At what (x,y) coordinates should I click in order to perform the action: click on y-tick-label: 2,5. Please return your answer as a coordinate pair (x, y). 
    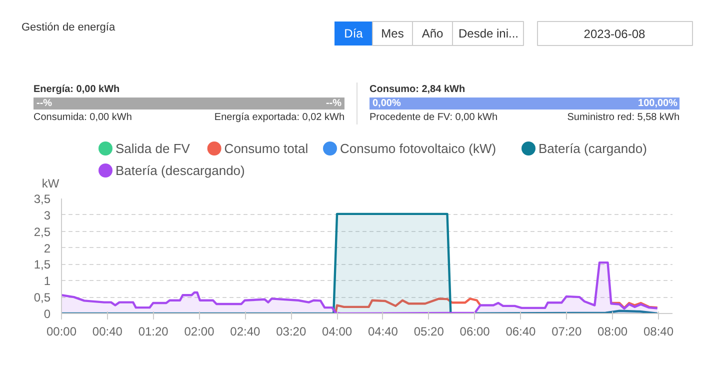
    Looking at the image, I should click on (42, 231).